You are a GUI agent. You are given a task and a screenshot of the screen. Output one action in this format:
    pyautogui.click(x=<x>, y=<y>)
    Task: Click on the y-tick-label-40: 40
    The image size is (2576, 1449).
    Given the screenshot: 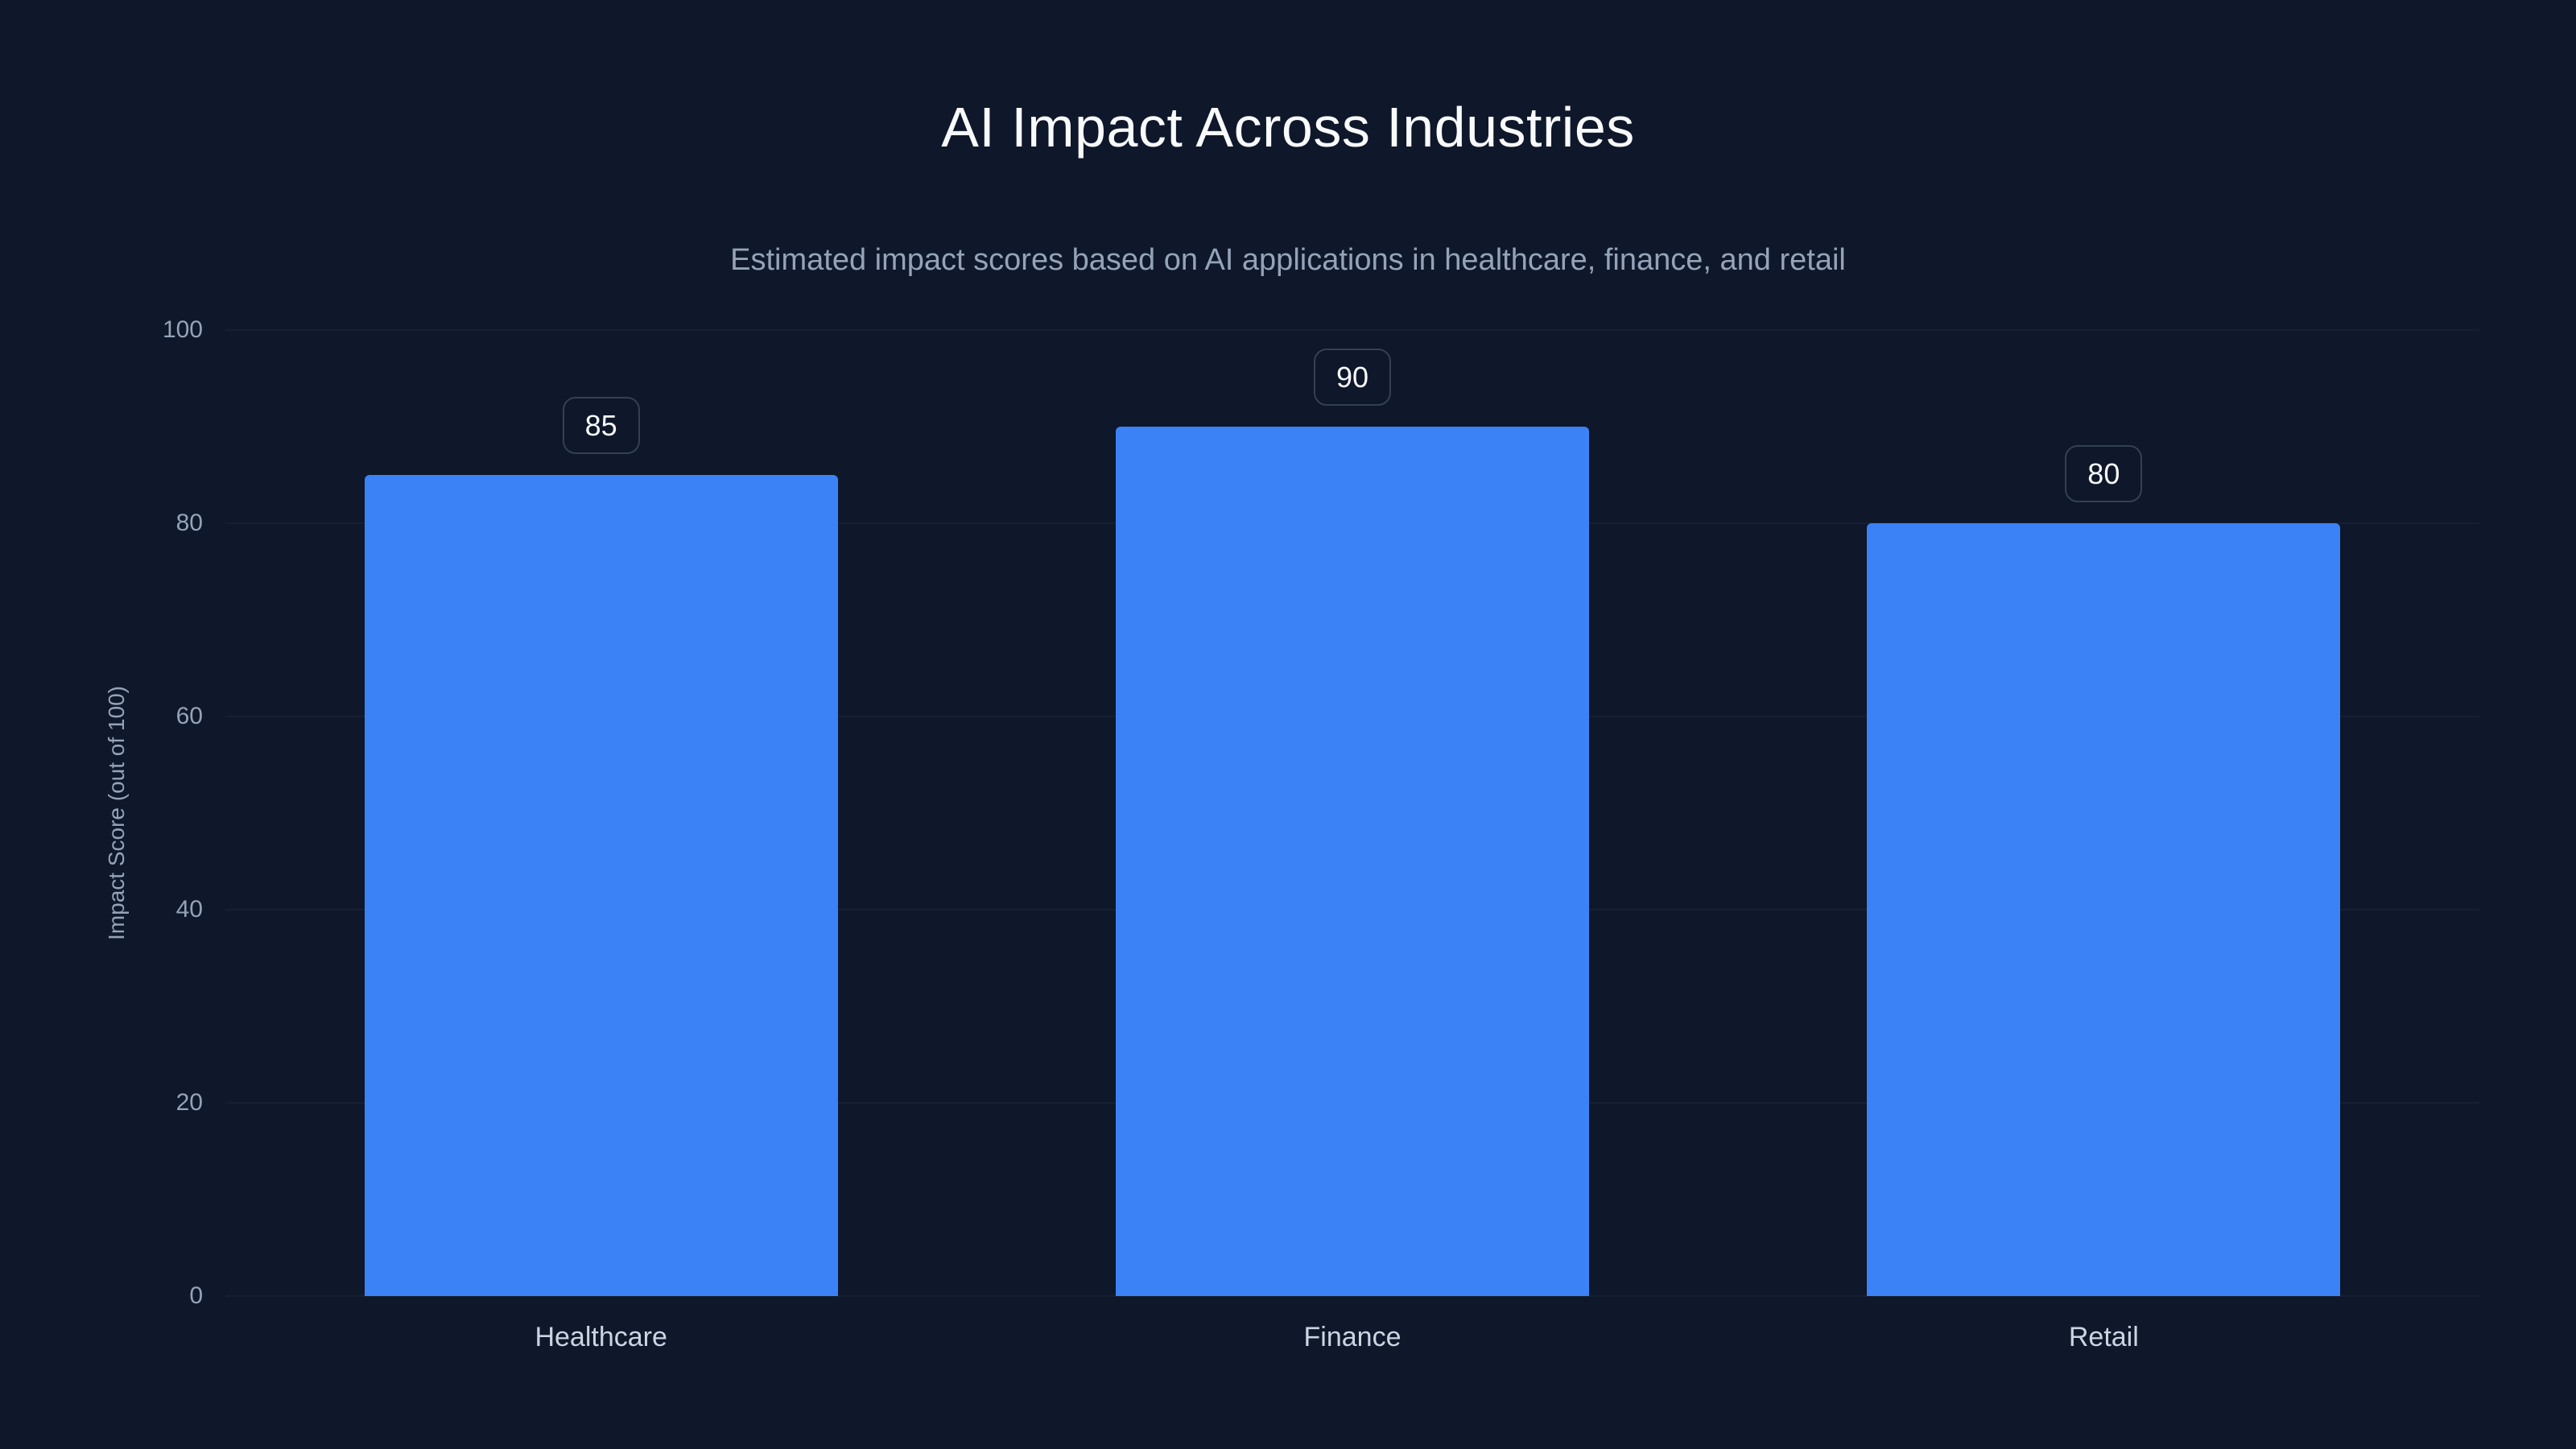 What is the action you would take?
    pyautogui.click(x=189, y=909)
    